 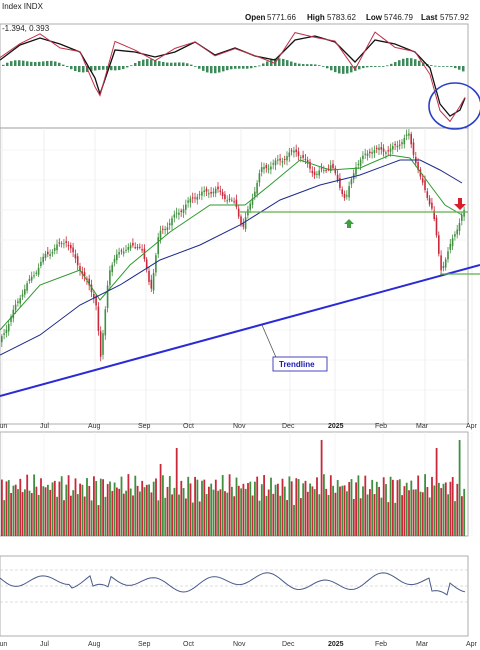 I want to click on x-axis-tick-label: Mar, so click(x=422, y=644).